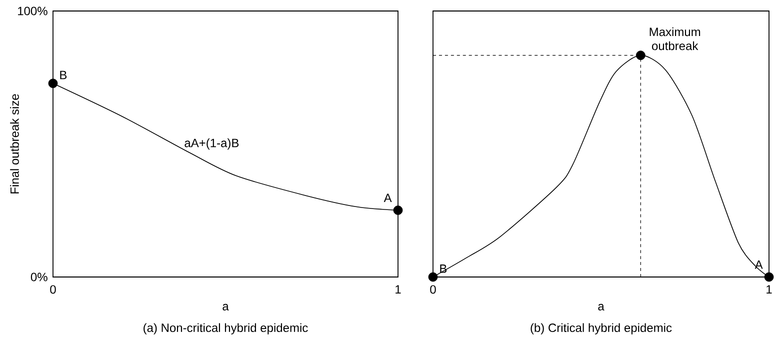 This screenshot has width=777, height=352. Describe the element at coordinates (39, 277) in the screenshot. I see `y-tick-label: 0%` at that location.